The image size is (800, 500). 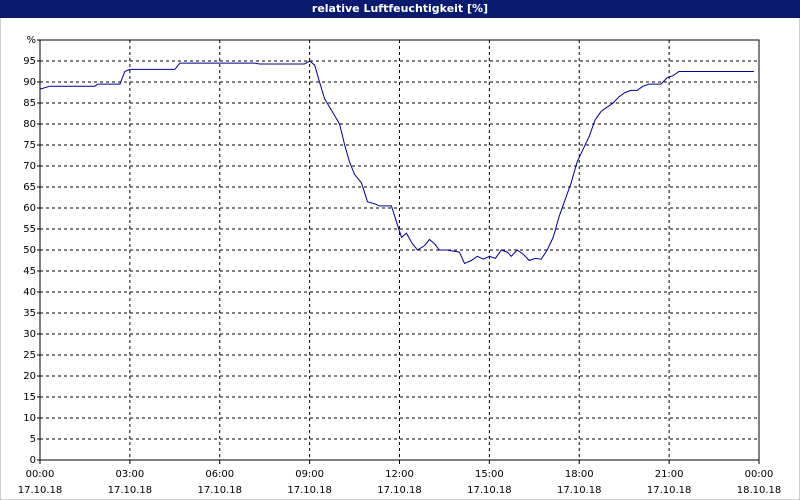 I want to click on y-tick-label: 65, so click(x=29, y=187).